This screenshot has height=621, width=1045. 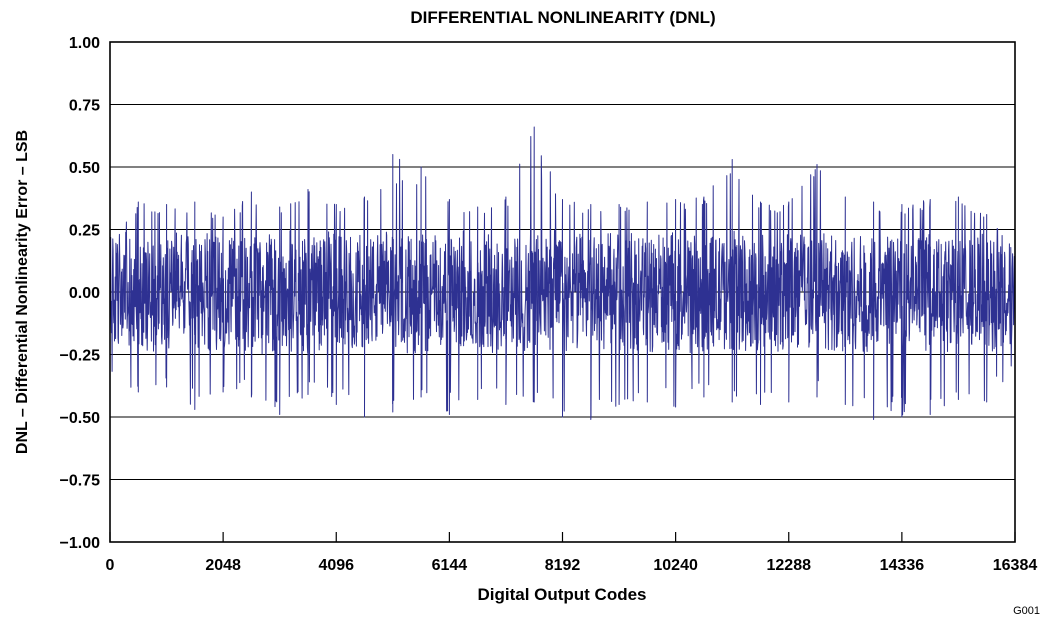 I want to click on y-axis: 1.00 0.75 0.50 0.25 0.00 −0.25 −0.50 −0.75 −1.00, so click(x=80, y=293).